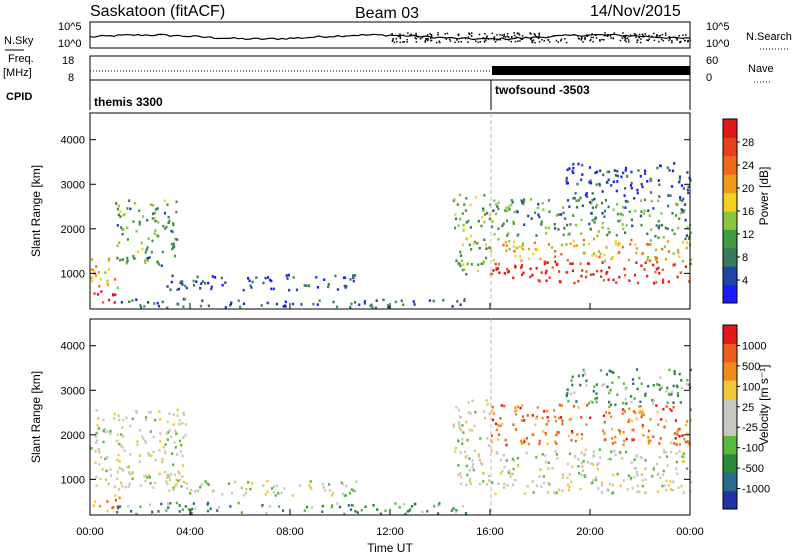 The width and height of the screenshot is (800, 554). What do you see at coordinates (70, 44) in the screenshot?
I see `noise-left-tick-low: 10^0` at bounding box center [70, 44].